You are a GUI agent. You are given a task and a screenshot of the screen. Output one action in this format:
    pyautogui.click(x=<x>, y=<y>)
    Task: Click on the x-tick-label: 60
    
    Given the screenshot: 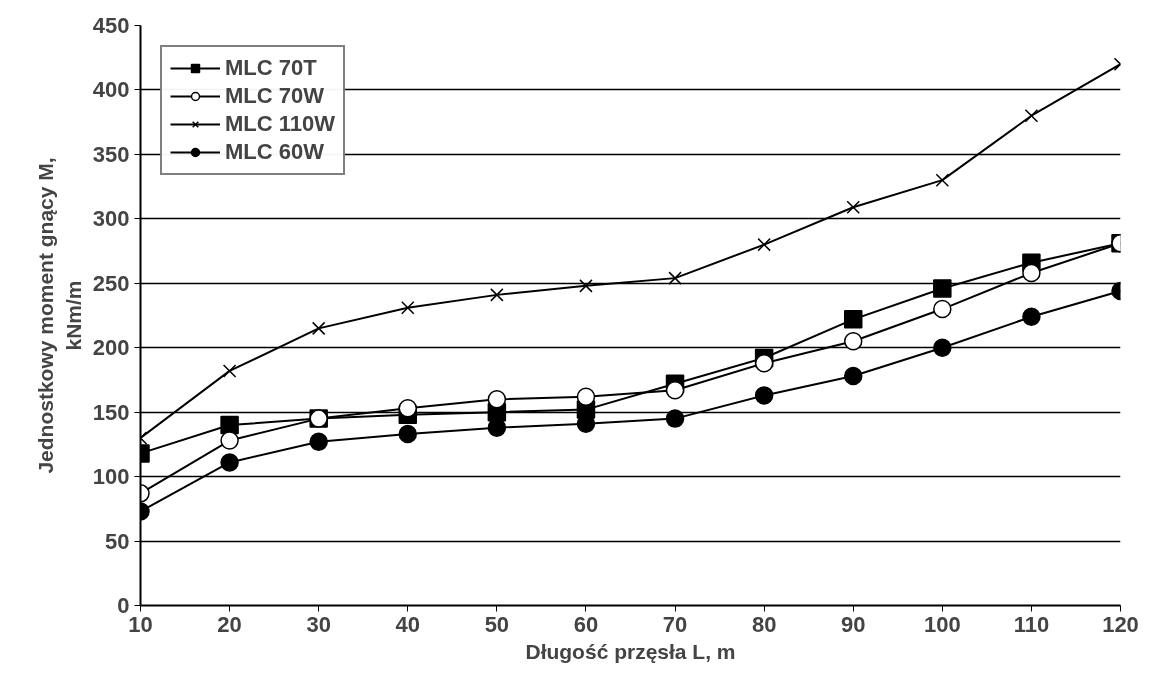 What is the action you would take?
    pyautogui.click(x=586, y=624)
    